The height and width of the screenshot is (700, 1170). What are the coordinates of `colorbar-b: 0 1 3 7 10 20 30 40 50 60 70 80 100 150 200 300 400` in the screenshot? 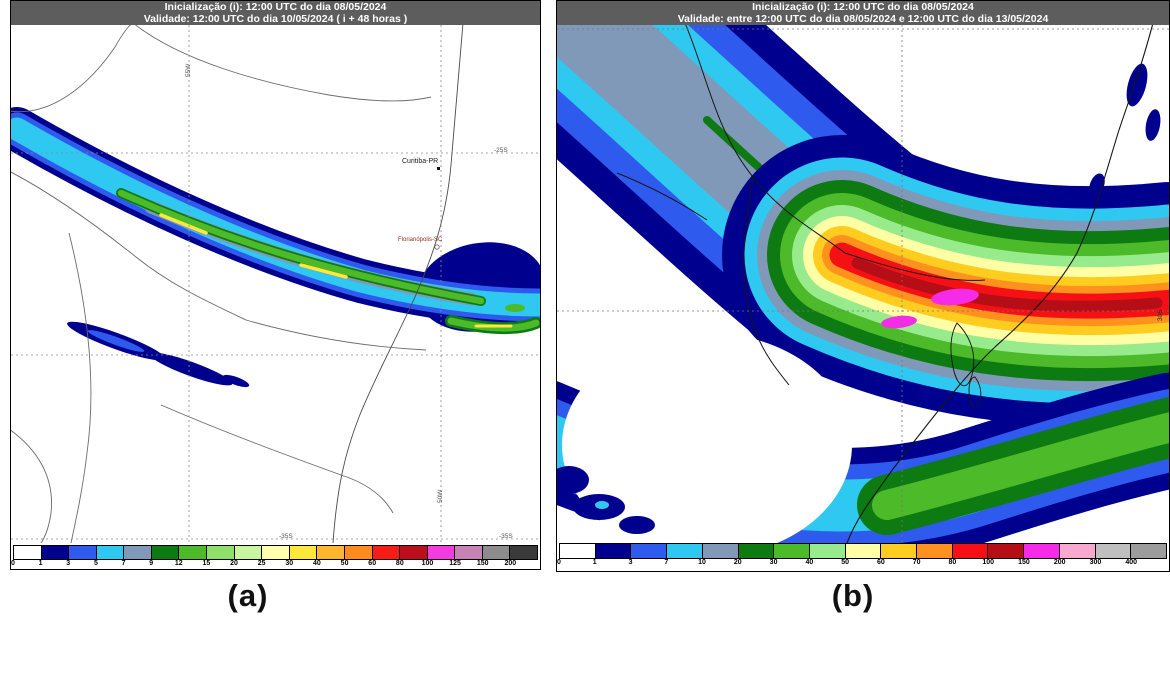 It's located at (863, 557).